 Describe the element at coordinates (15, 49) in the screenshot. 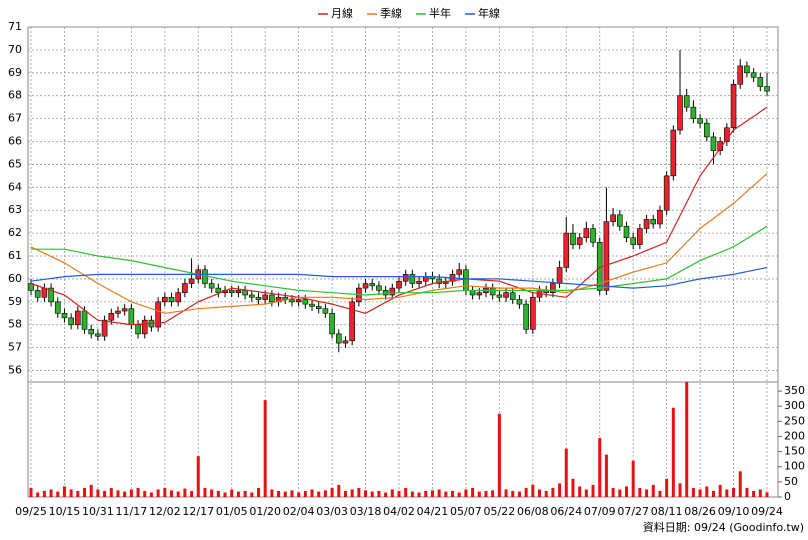

I see `y-tick-label: 70` at that location.